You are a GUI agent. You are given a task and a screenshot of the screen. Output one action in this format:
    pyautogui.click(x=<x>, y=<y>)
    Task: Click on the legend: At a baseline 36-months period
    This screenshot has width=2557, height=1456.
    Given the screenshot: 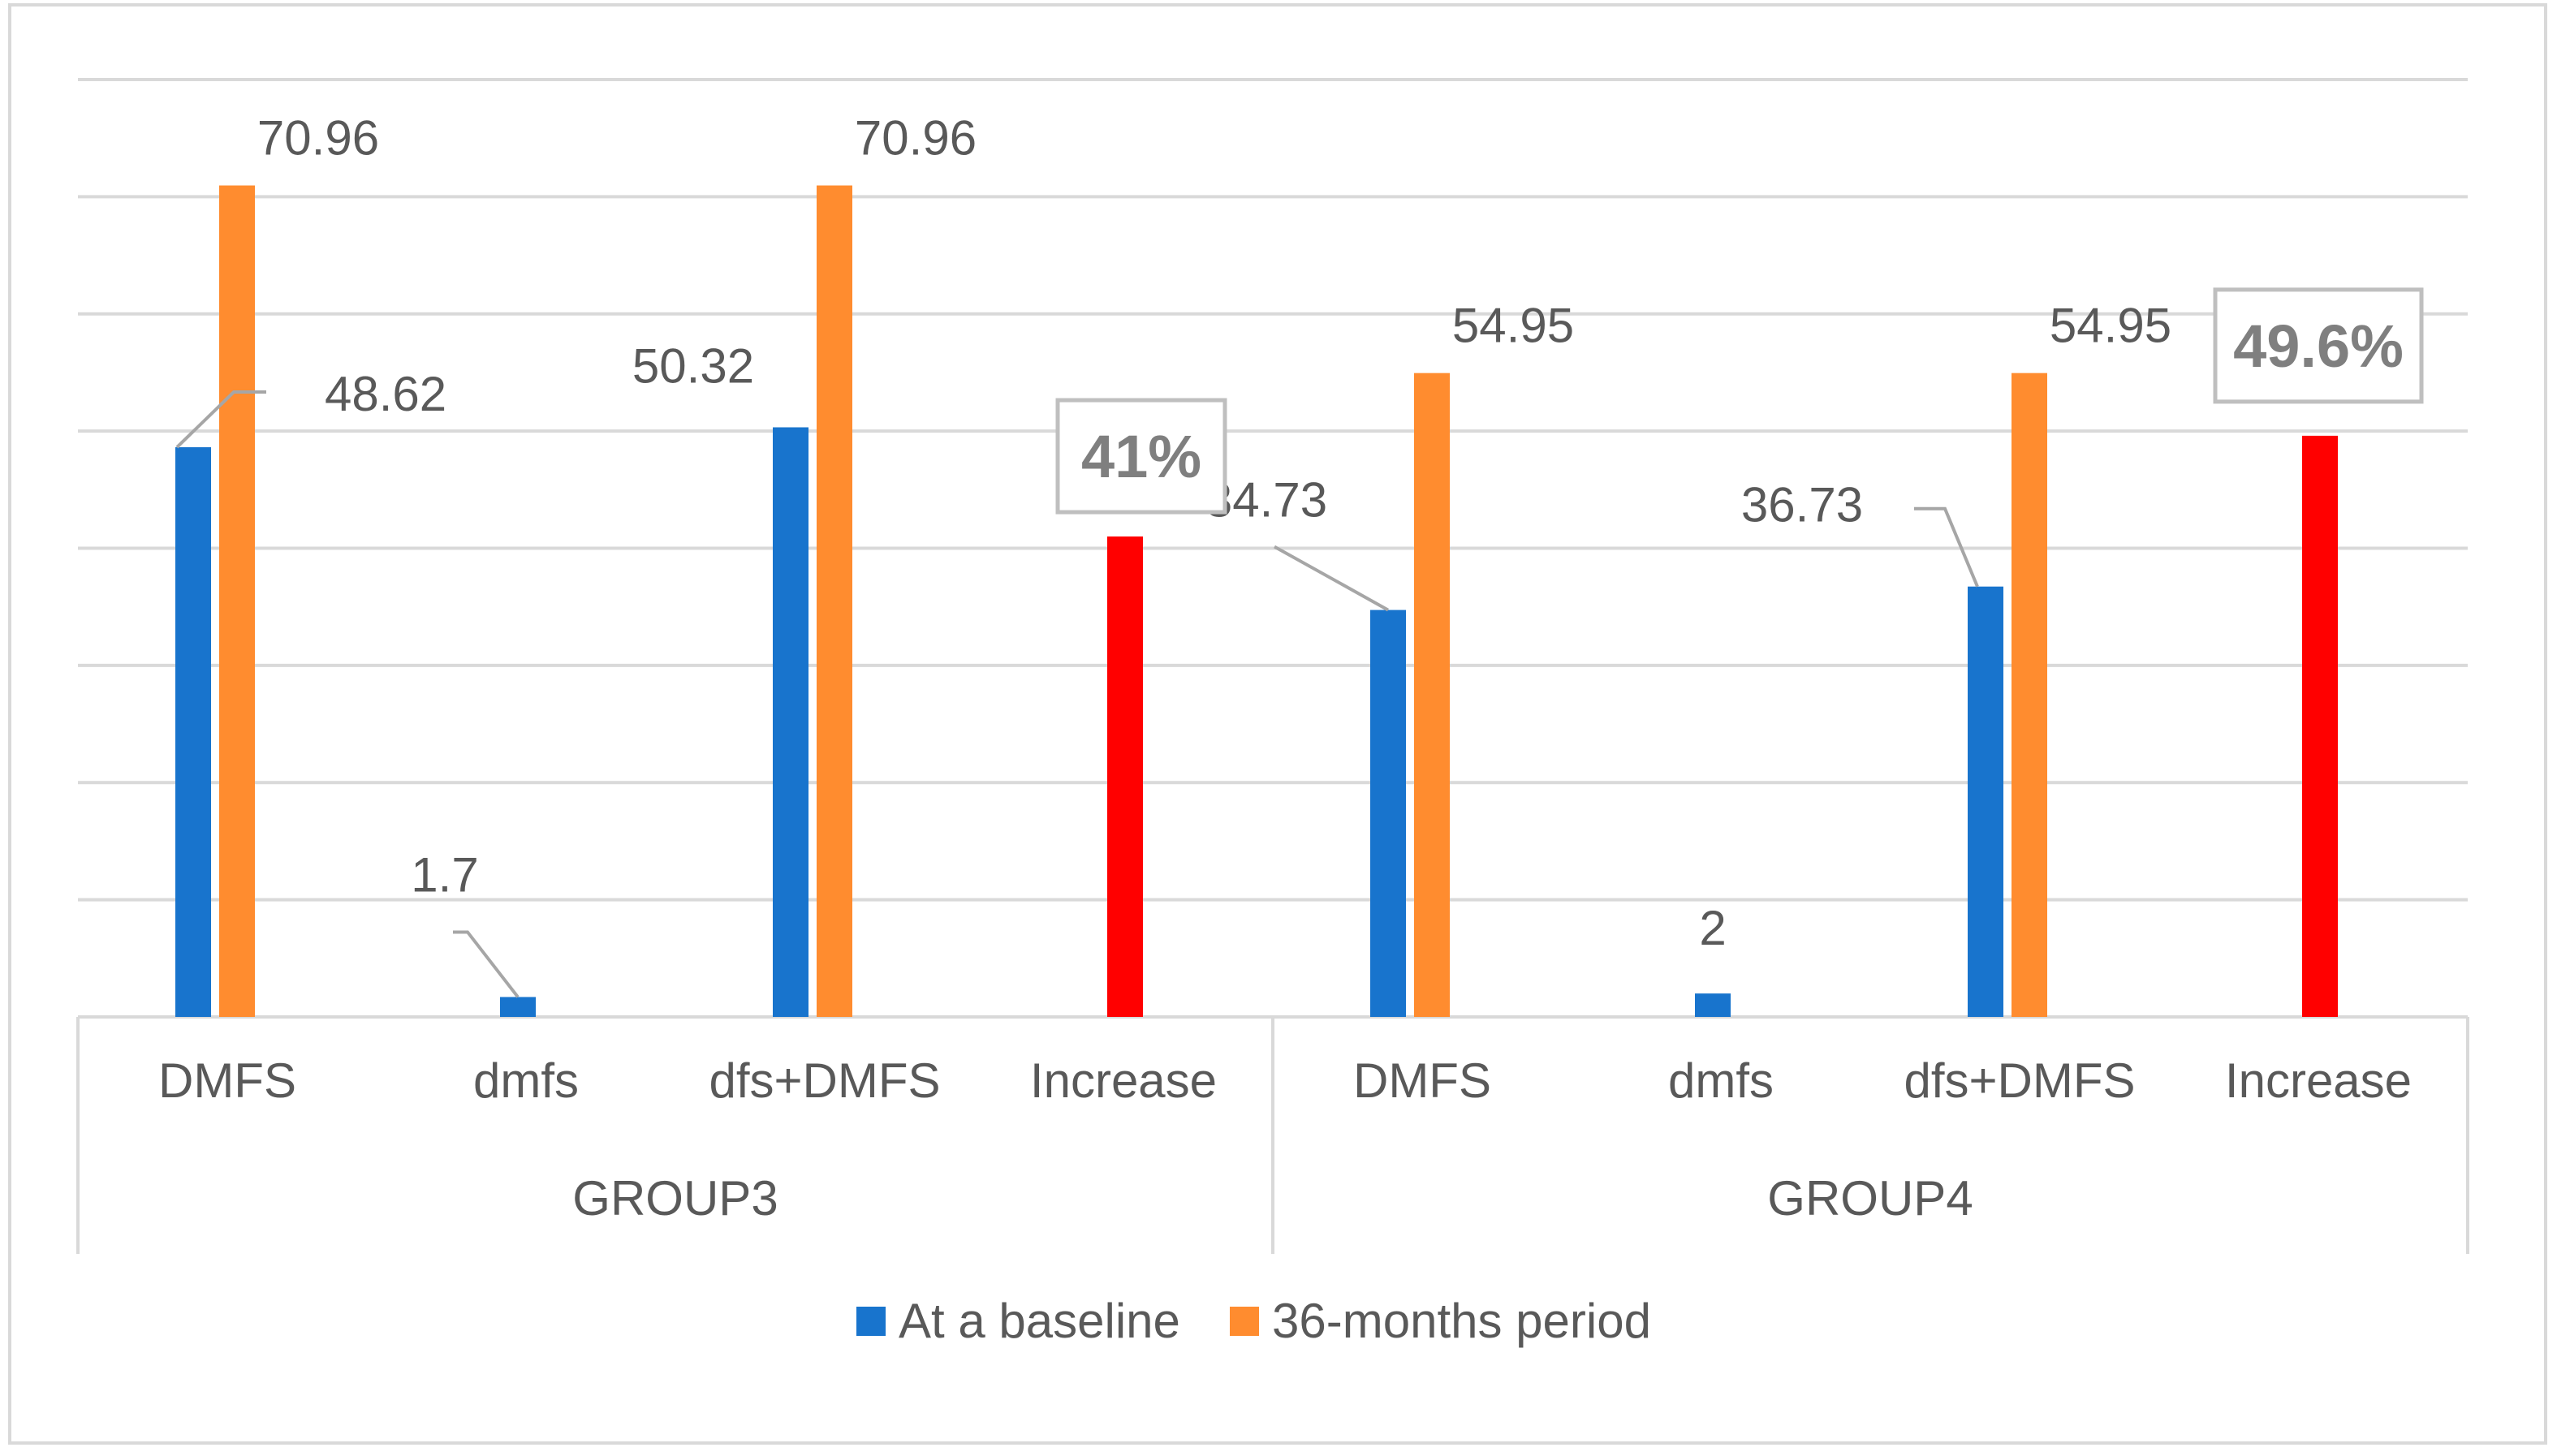 What is the action you would take?
    pyautogui.click(x=1254, y=1321)
    